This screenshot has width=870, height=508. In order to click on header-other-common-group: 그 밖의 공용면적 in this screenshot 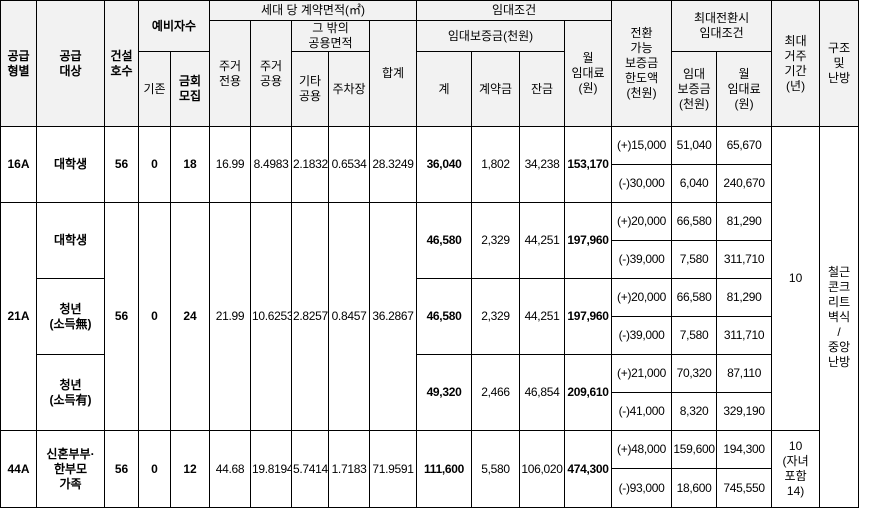, I will do `click(331, 36)`.